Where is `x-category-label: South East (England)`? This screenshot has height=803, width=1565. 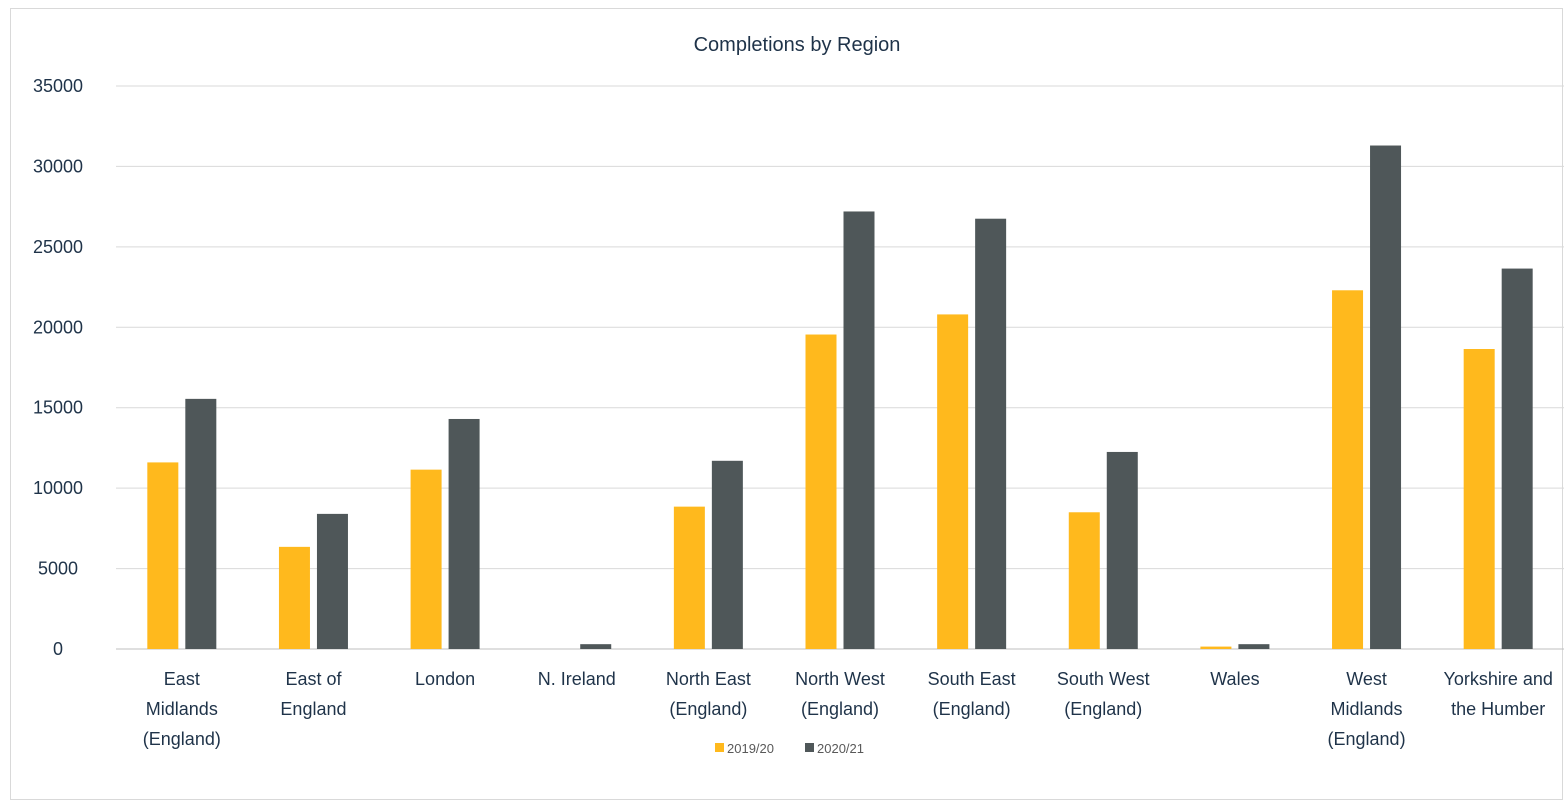
x-category-label: South East (England) is located at coordinates (972, 694).